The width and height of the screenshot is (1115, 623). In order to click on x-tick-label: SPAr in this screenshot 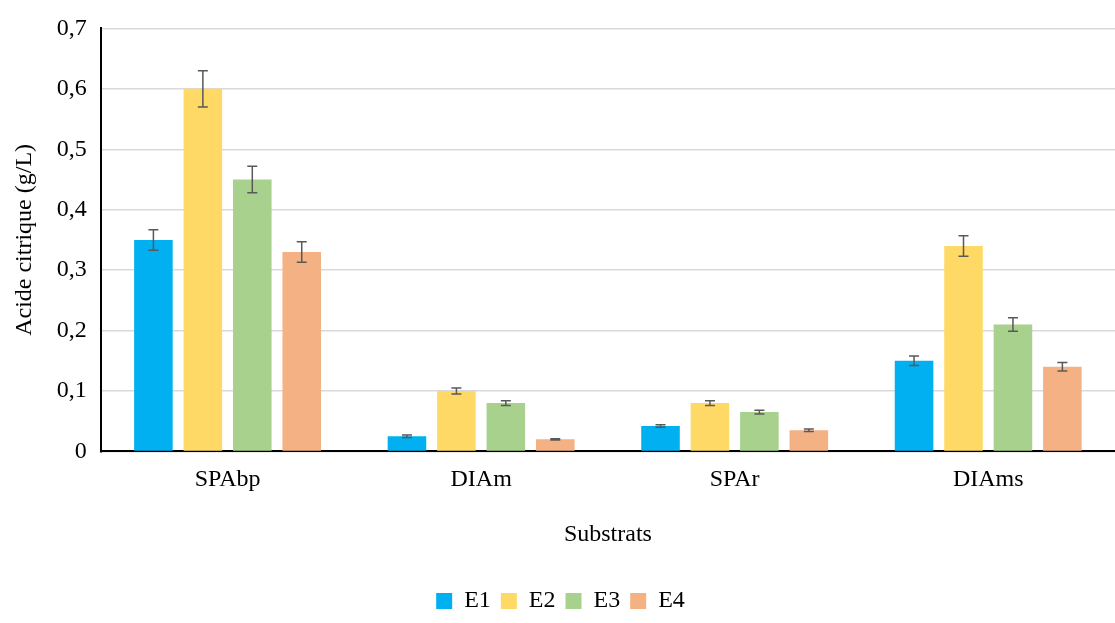, I will do `click(734, 478)`.